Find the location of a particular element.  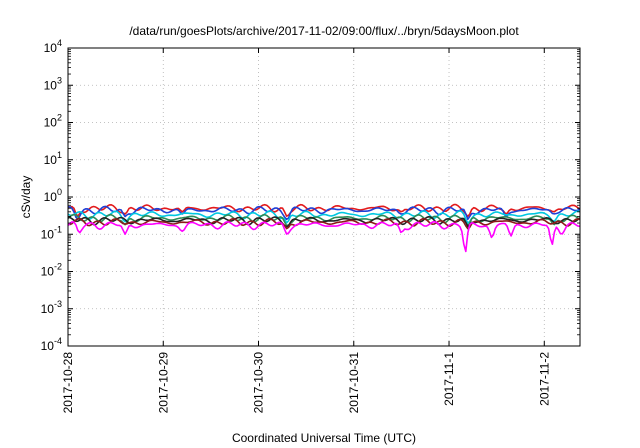

y-tick-label: 10⁻⁴ is located at coordinates (51, 344).